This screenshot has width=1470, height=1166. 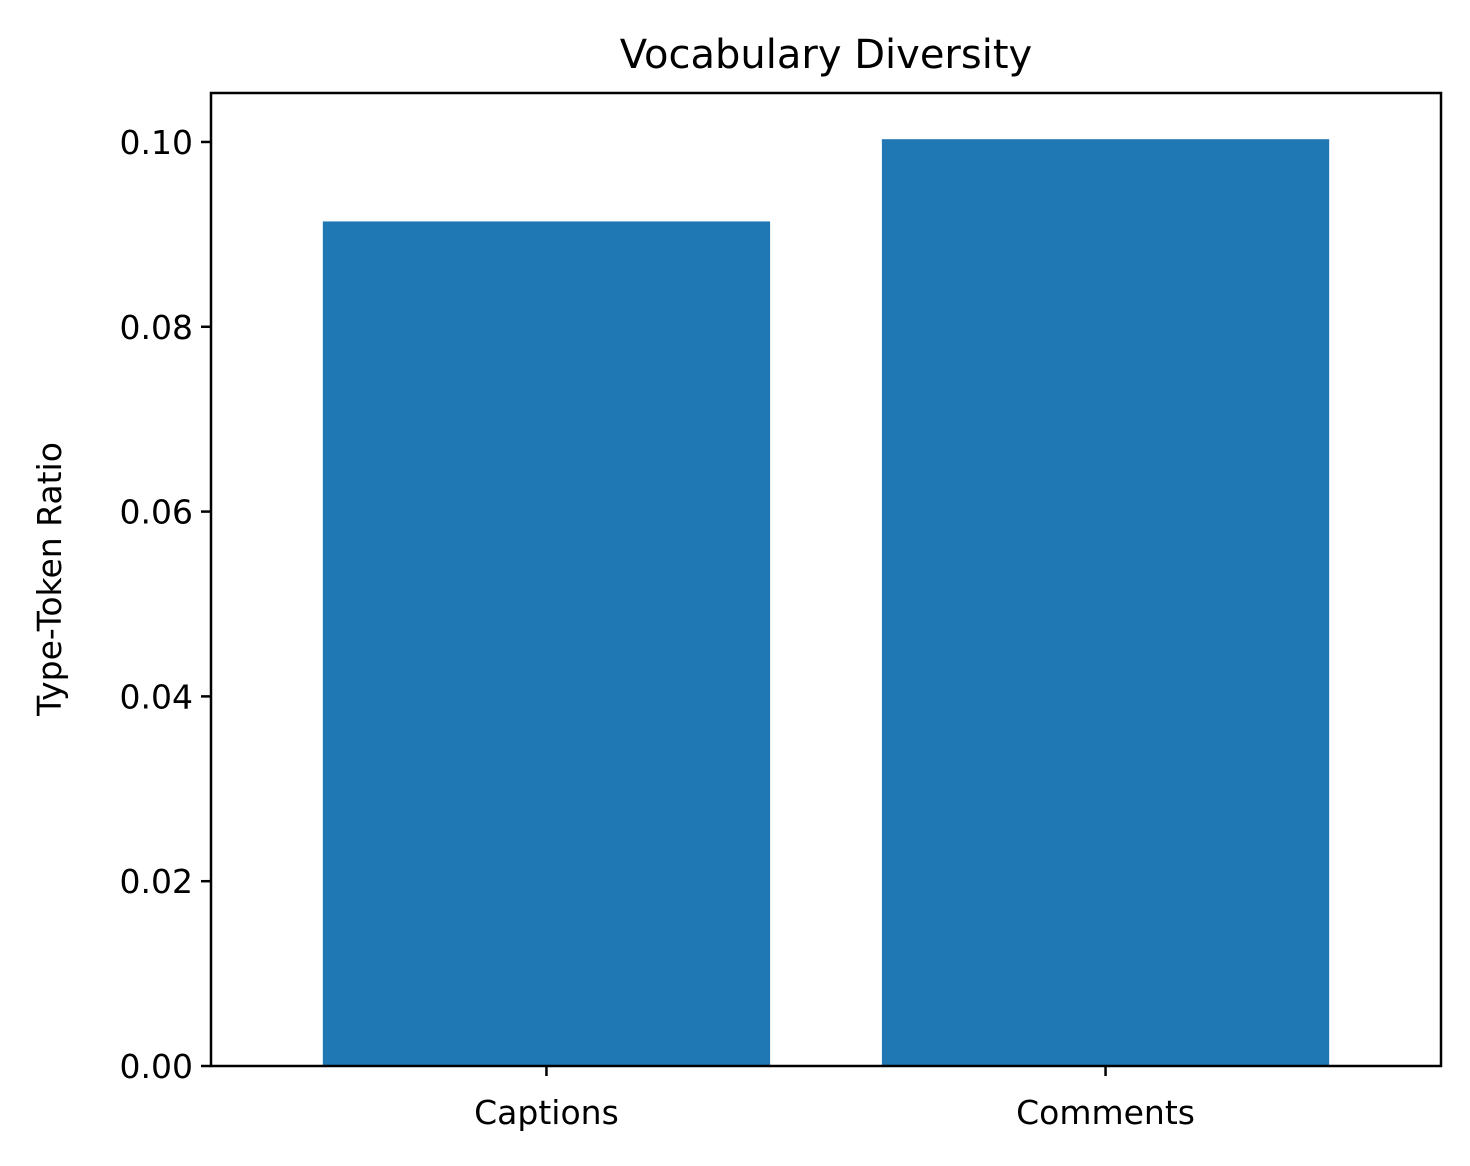 I want to click on y-tick-label-2: 0.04, so click(x=156, y=696).